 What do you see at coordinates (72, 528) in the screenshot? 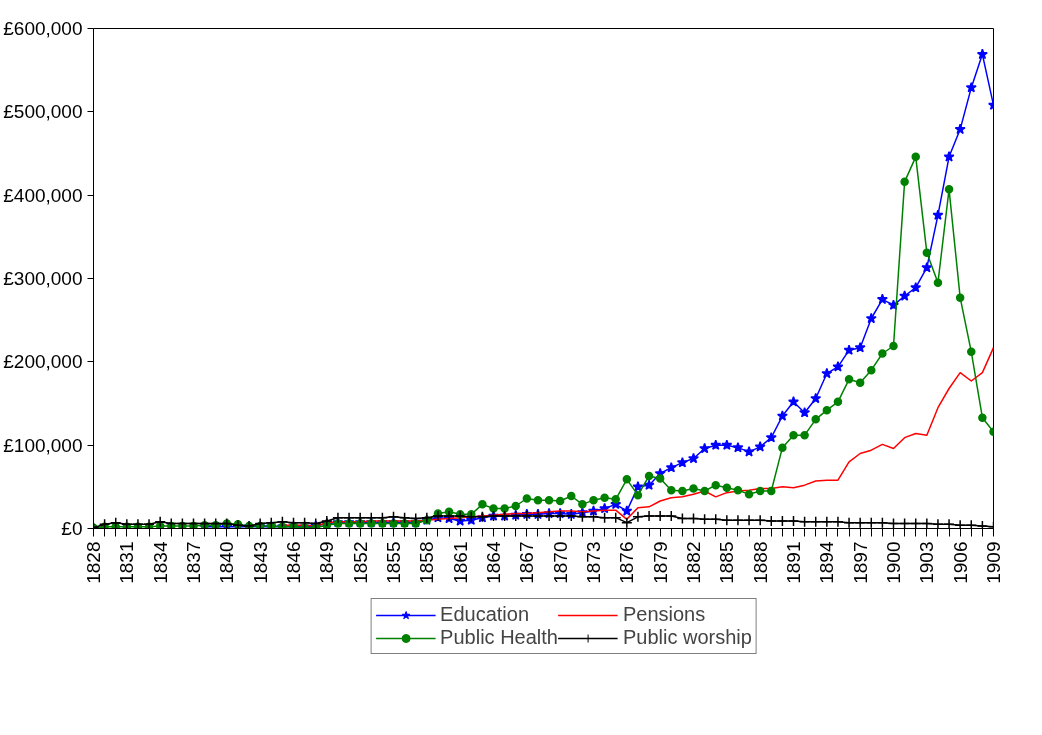
I see `y-tick-label: £0` at bounding box center [72, 528].